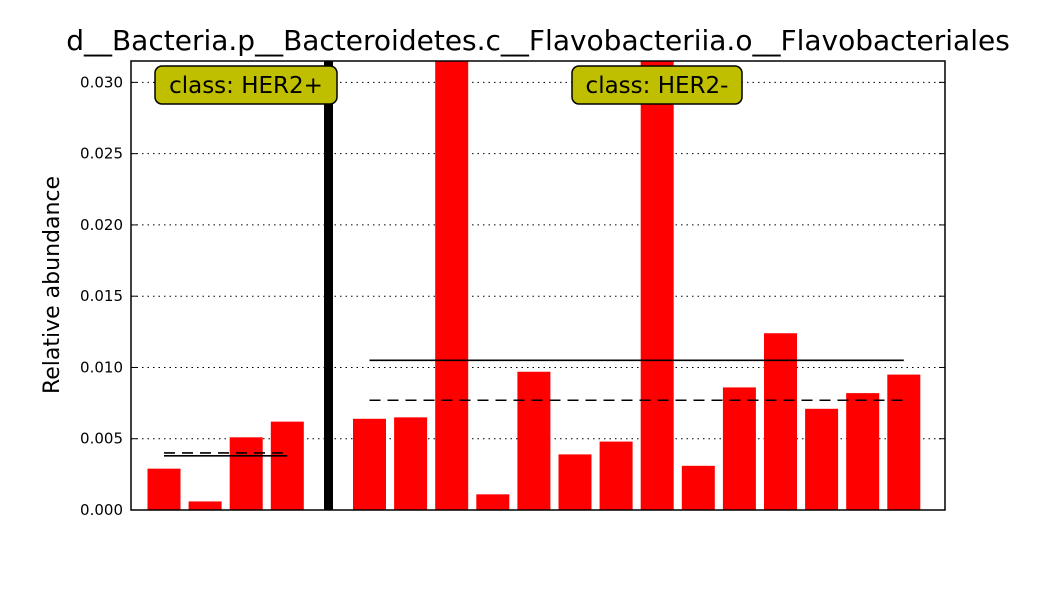 The image size is (1050, 600). I want to click on class-label: class: HER2+, so click(246, 86).